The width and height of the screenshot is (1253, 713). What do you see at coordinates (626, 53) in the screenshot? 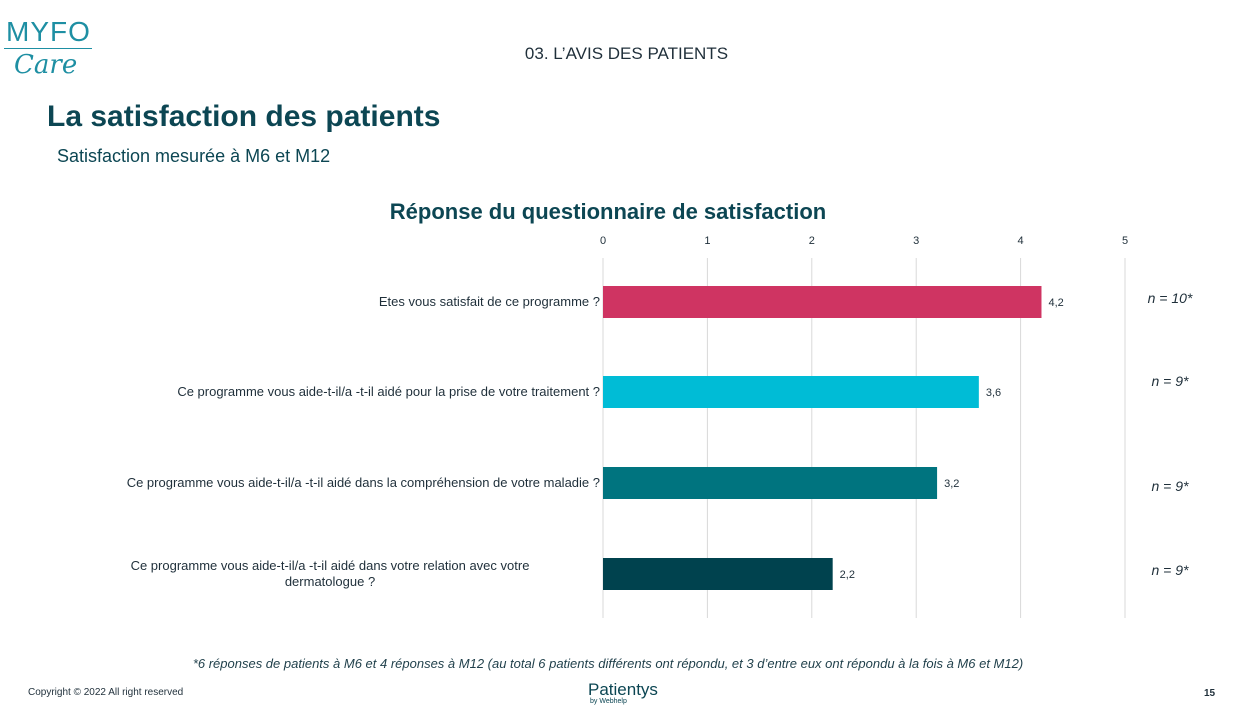
I see `section-heading: 03. L’AVIS DES PATIENTS` at bounding box center [626, 53].